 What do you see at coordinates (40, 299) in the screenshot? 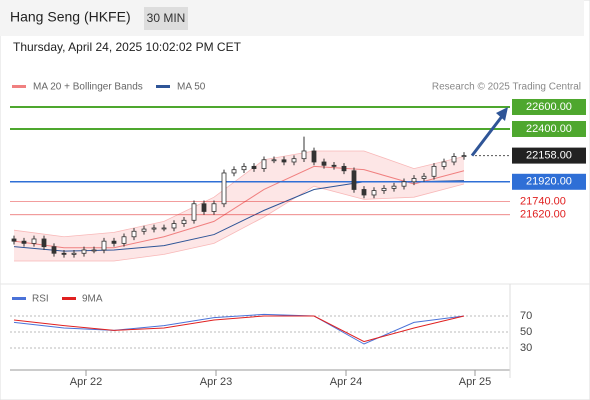
I see `legend-label: RSI` at bounding box center [40, 299].